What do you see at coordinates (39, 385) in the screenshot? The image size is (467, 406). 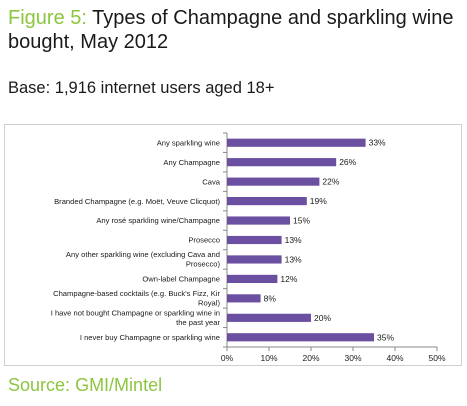 I see `source-label: Source:` at bounding box center [39, 385].